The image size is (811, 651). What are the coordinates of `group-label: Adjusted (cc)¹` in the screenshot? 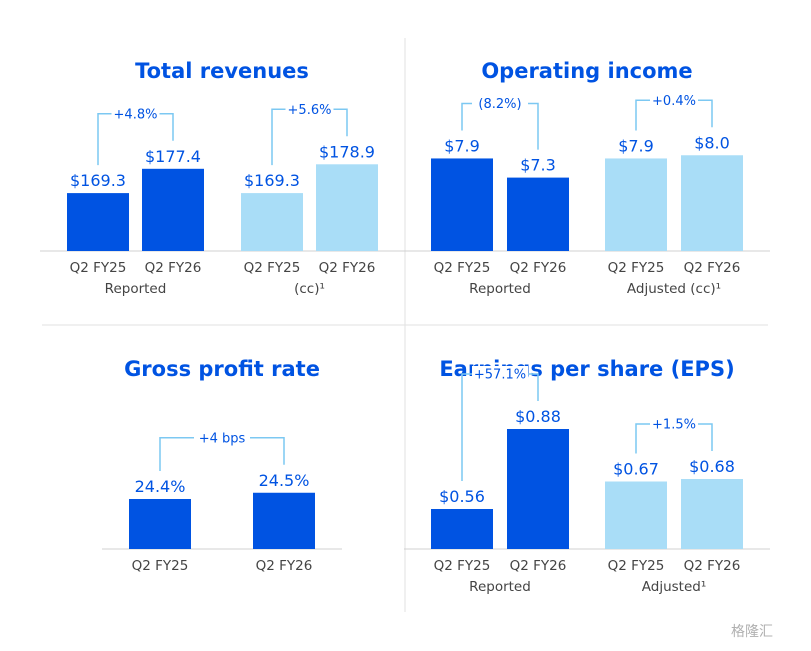 It's located at (674, 289).